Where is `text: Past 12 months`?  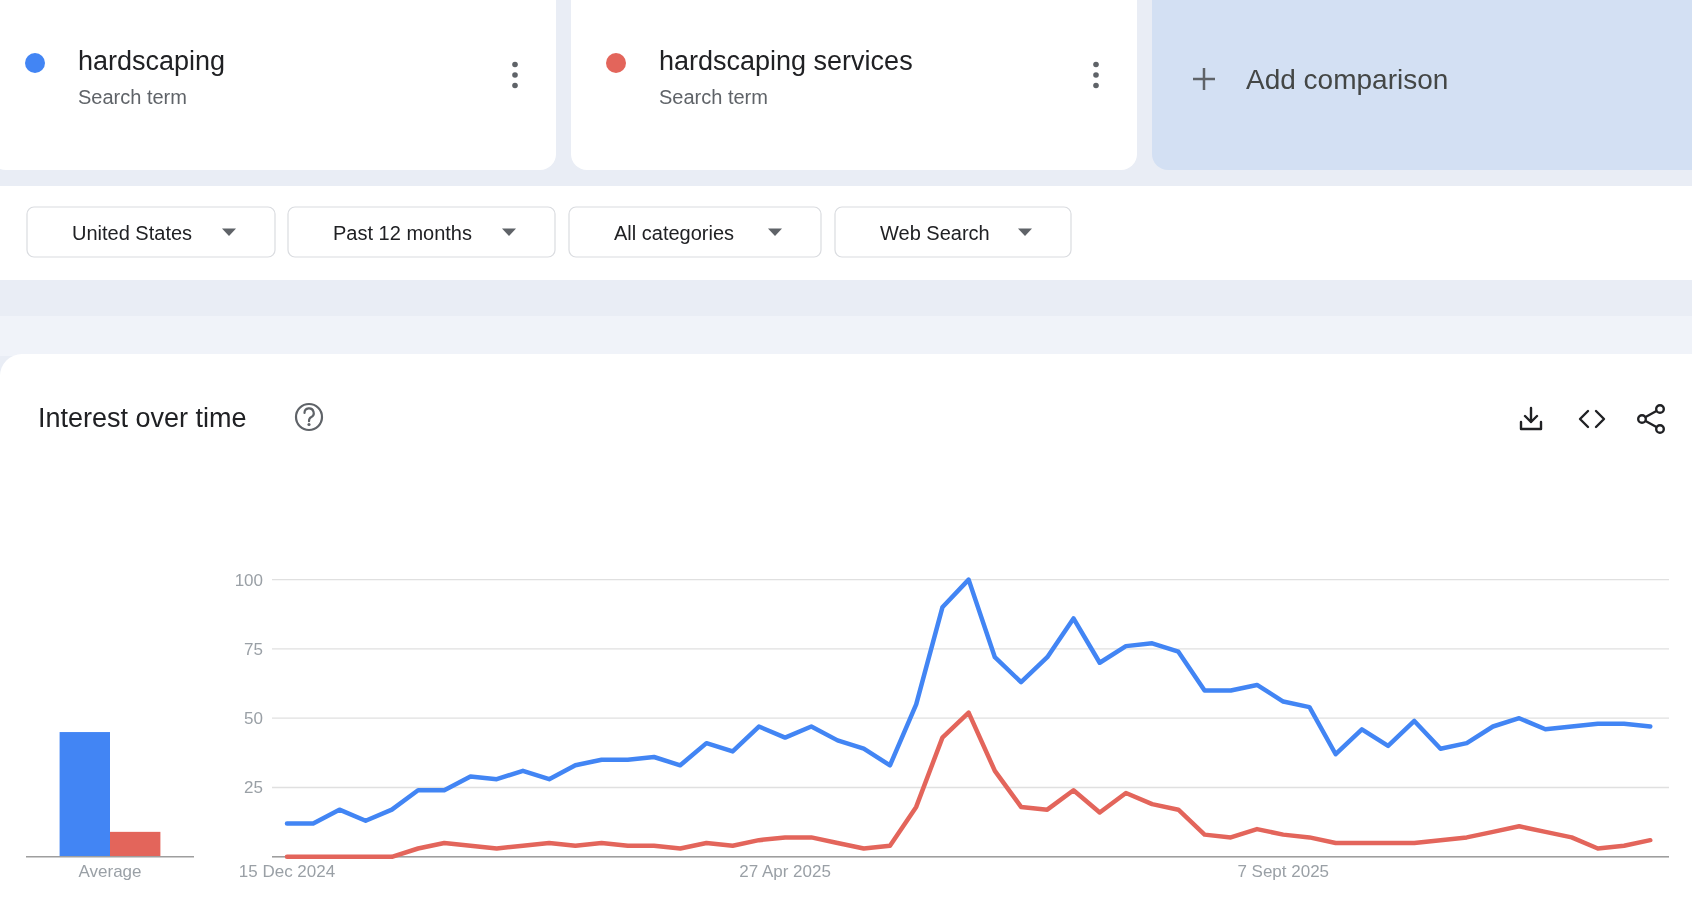 text: Past 12 months is located at coordinates (402, 233).